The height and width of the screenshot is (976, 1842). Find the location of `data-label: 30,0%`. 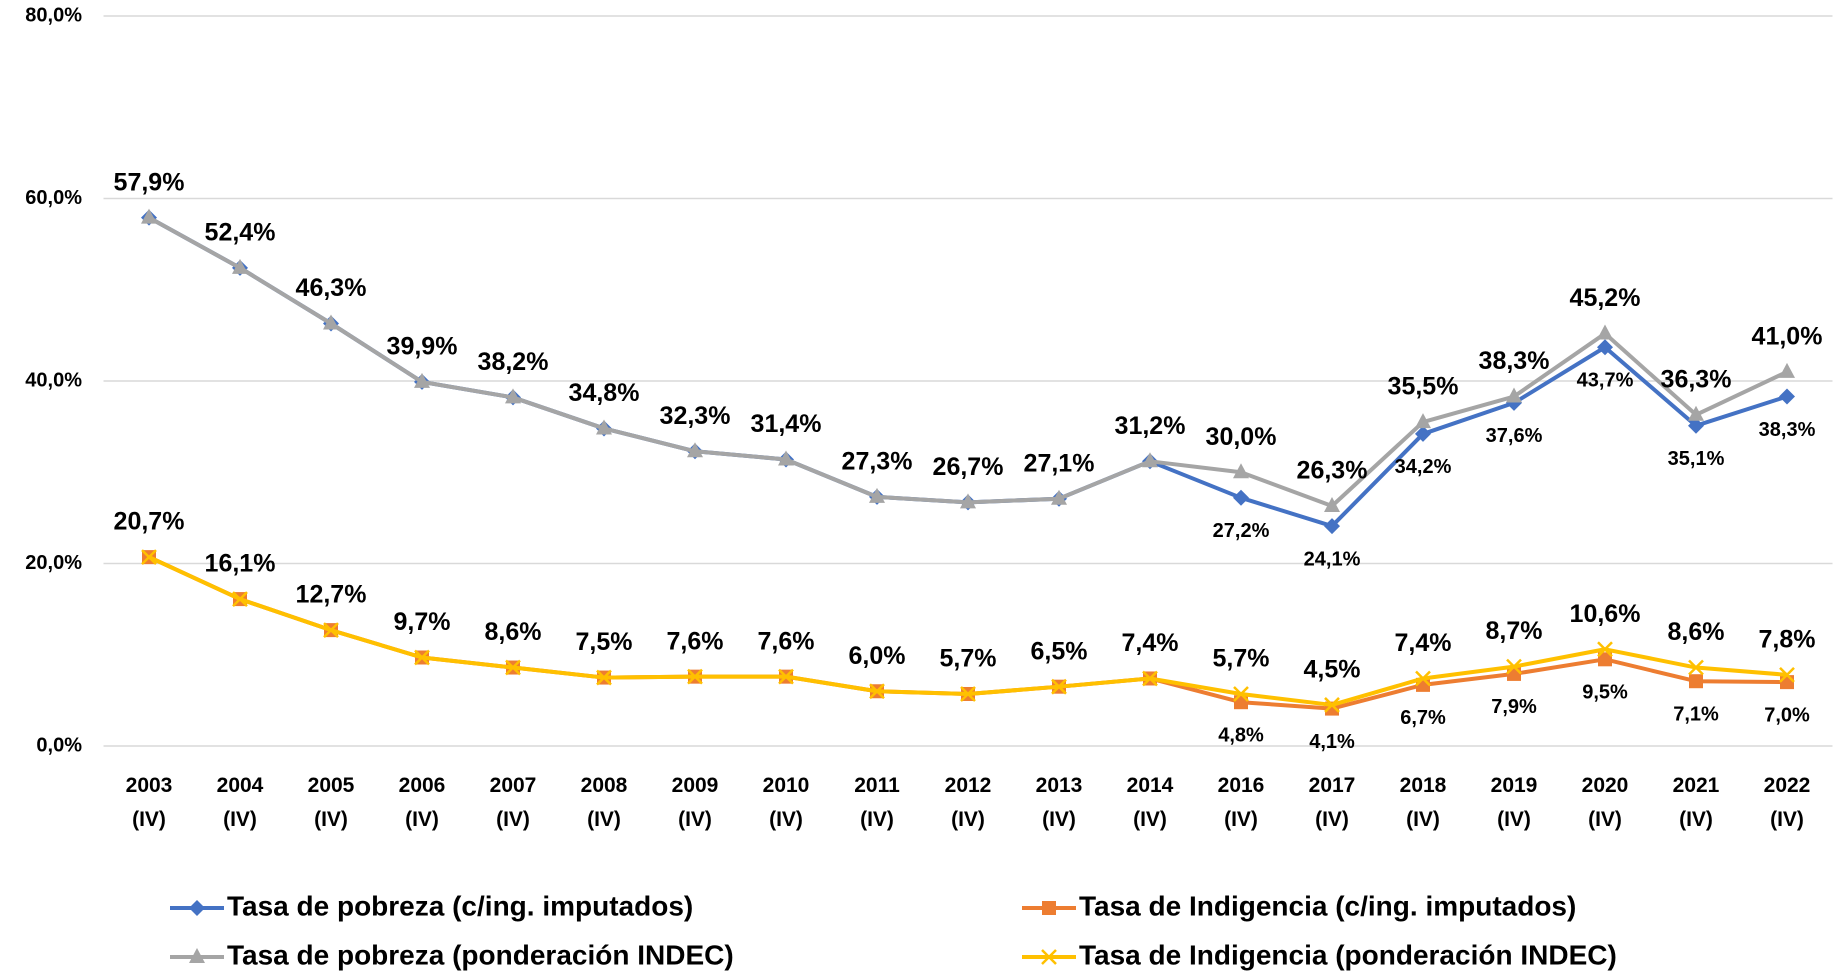

data-label: 30,0% is located at coordinates (1241, 437).